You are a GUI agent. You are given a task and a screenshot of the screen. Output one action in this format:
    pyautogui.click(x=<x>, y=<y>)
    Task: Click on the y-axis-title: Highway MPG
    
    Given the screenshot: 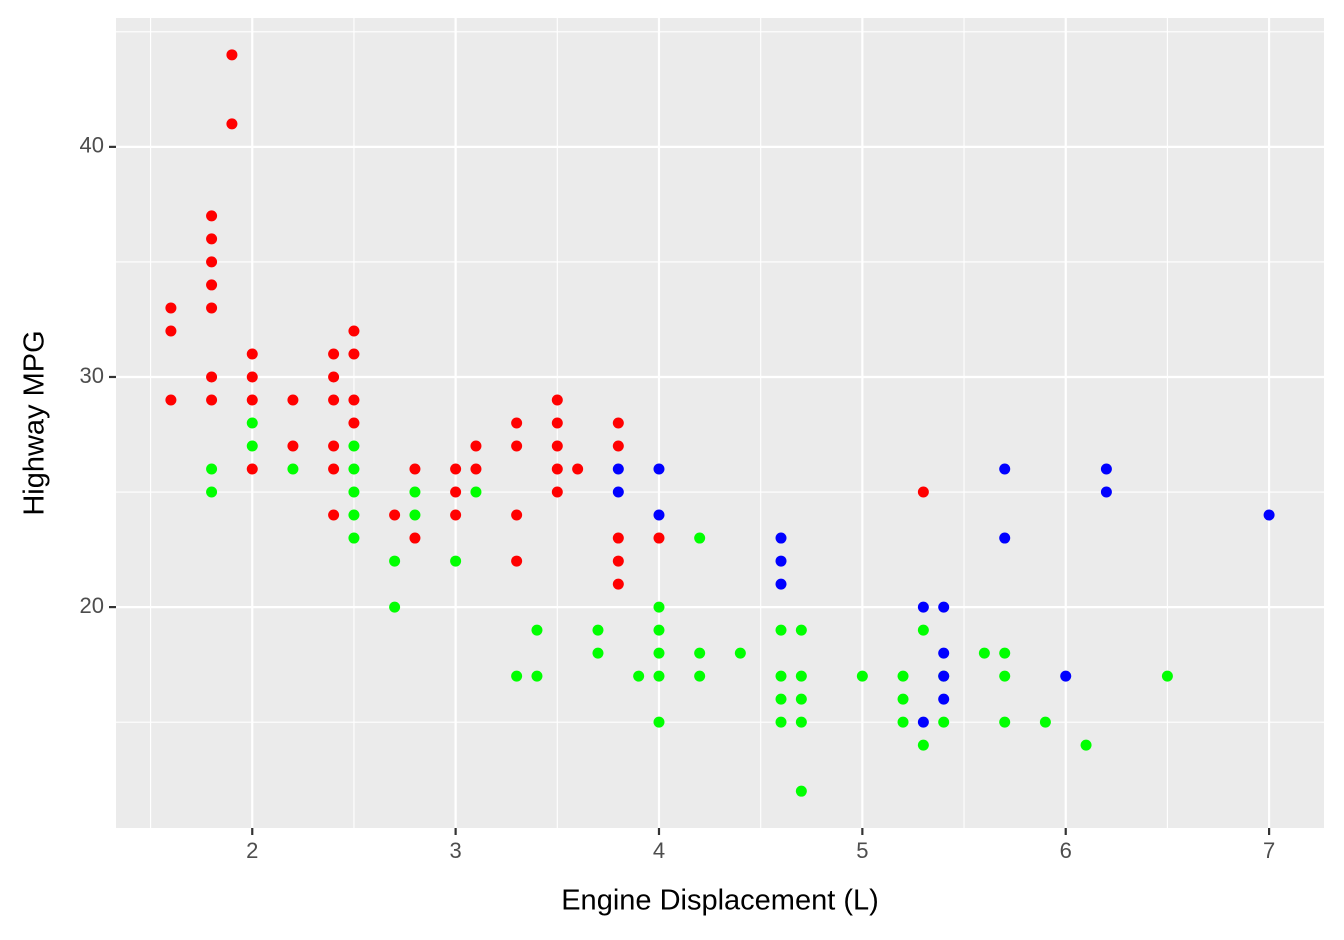 What is the action you would take?
    pyautogui.click(x=35, y=422)
    